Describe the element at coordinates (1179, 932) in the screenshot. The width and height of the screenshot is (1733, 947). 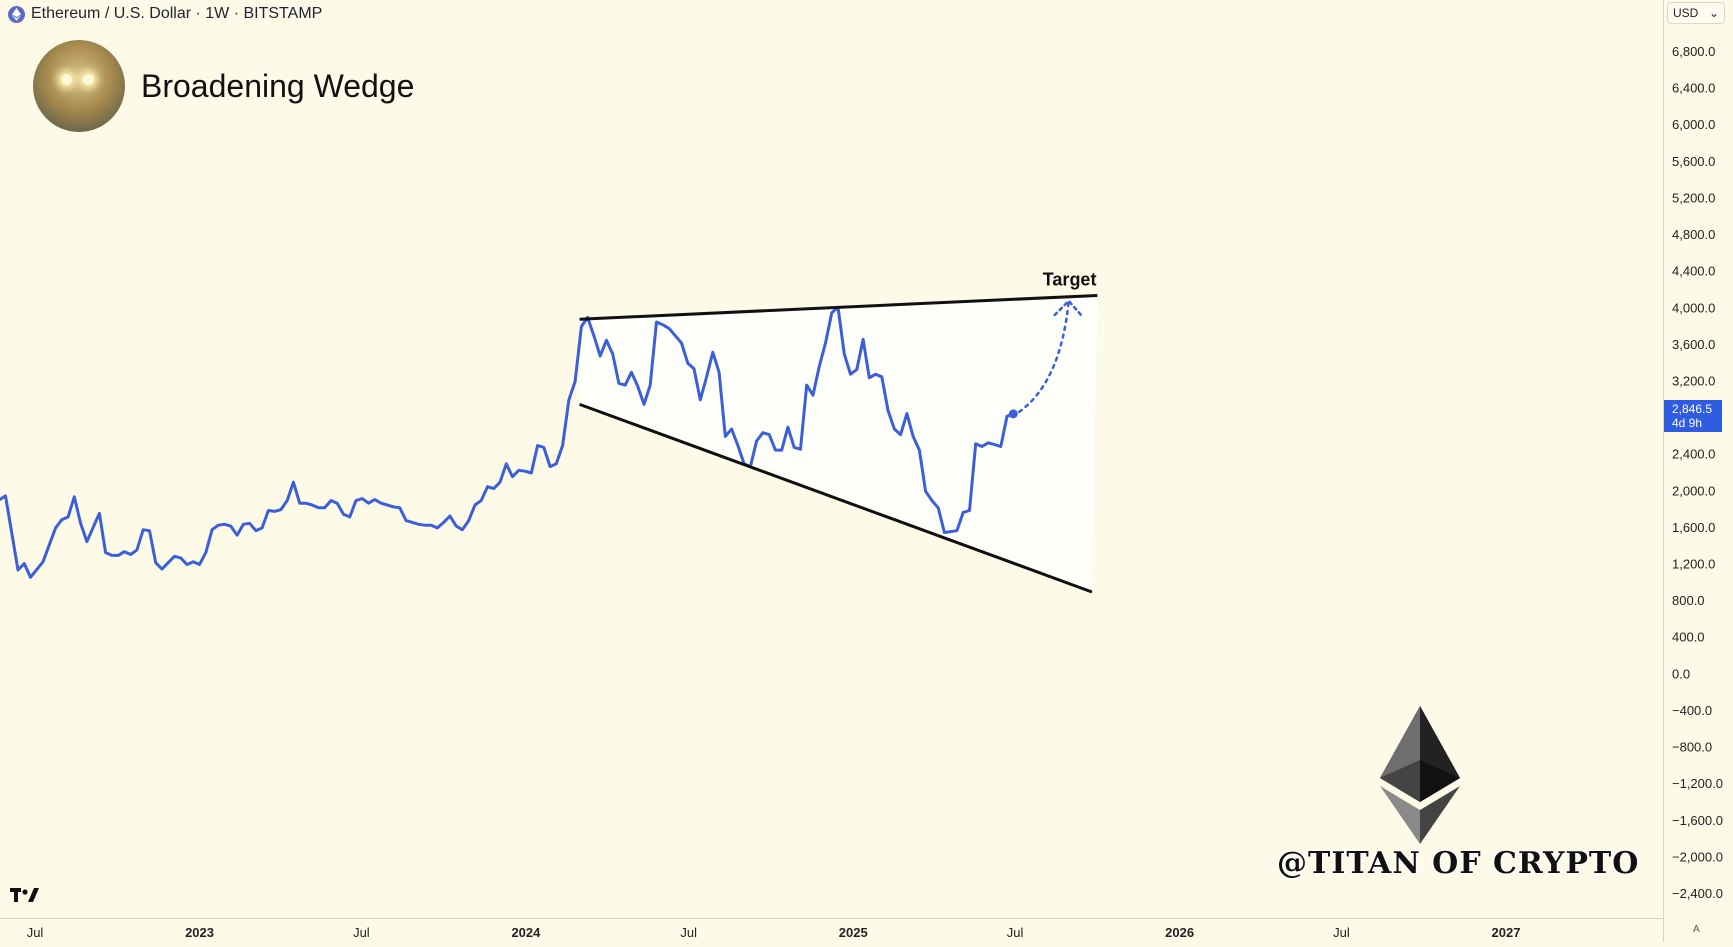
I see `x-tick-label: 2026` at that location.